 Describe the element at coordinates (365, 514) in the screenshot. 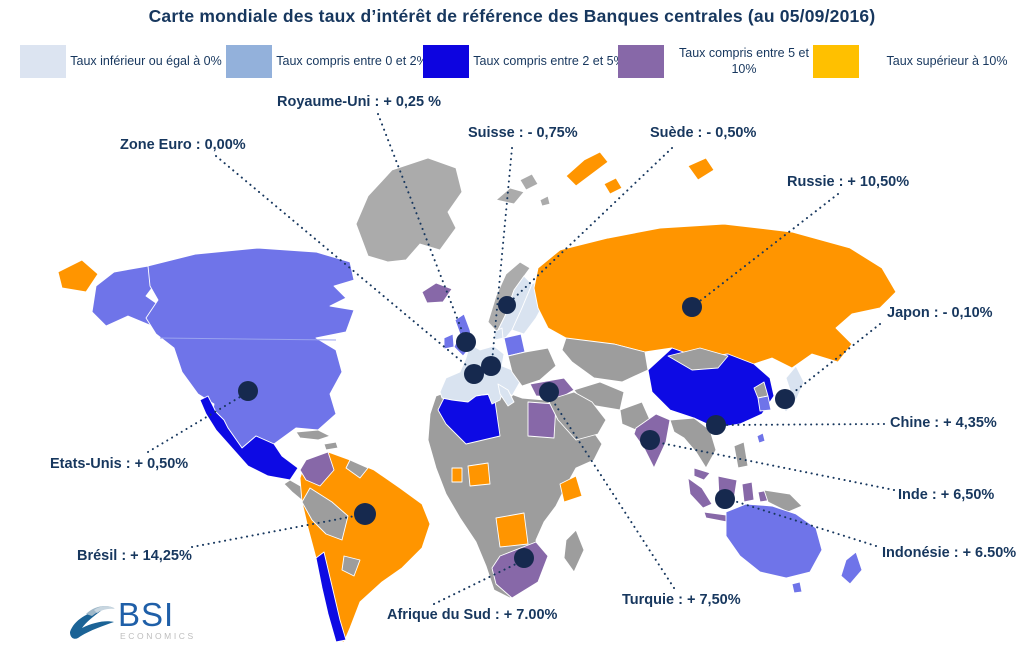

I see `marker-bresil` at that location.